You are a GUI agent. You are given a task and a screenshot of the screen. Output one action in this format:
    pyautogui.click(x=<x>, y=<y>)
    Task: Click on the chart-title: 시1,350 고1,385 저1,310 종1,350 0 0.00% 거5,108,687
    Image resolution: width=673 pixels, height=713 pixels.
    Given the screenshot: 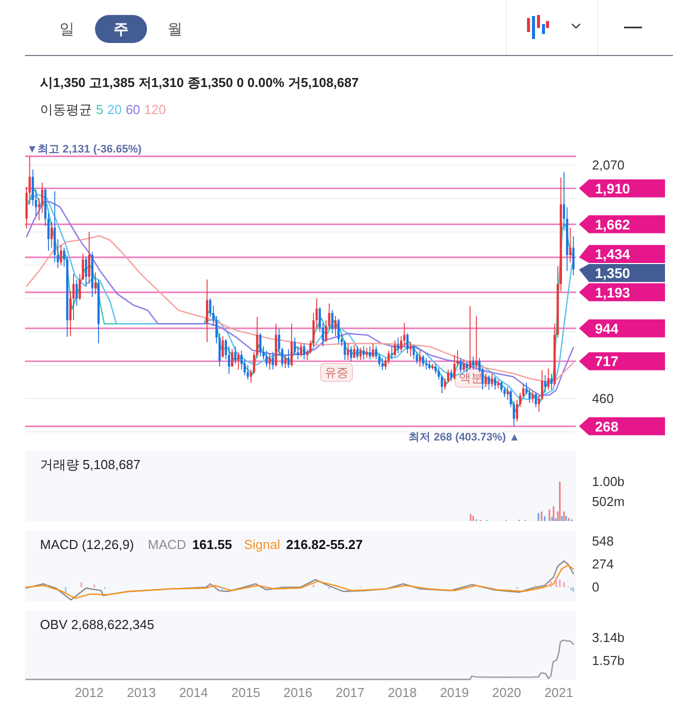 What is the action you would take?
    pyautogui.click(x=199, y=82)
    